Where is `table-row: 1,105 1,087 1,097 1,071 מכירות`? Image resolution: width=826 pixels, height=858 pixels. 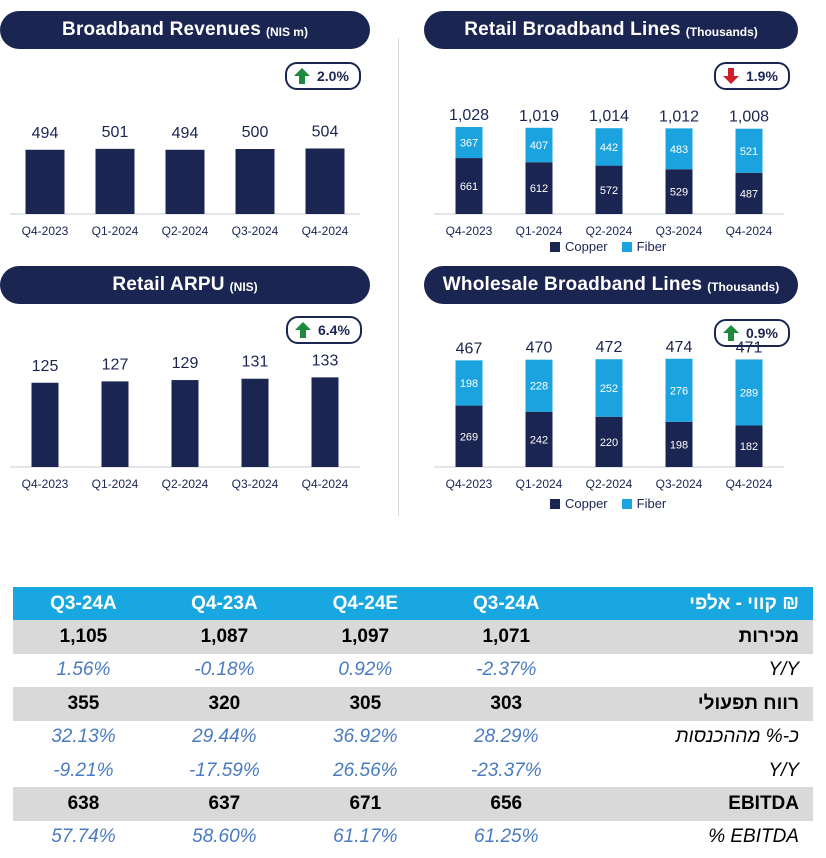
table-row: 1,105 1,087 1,097 1,071 מכירות is located at coordinates (413, 637).